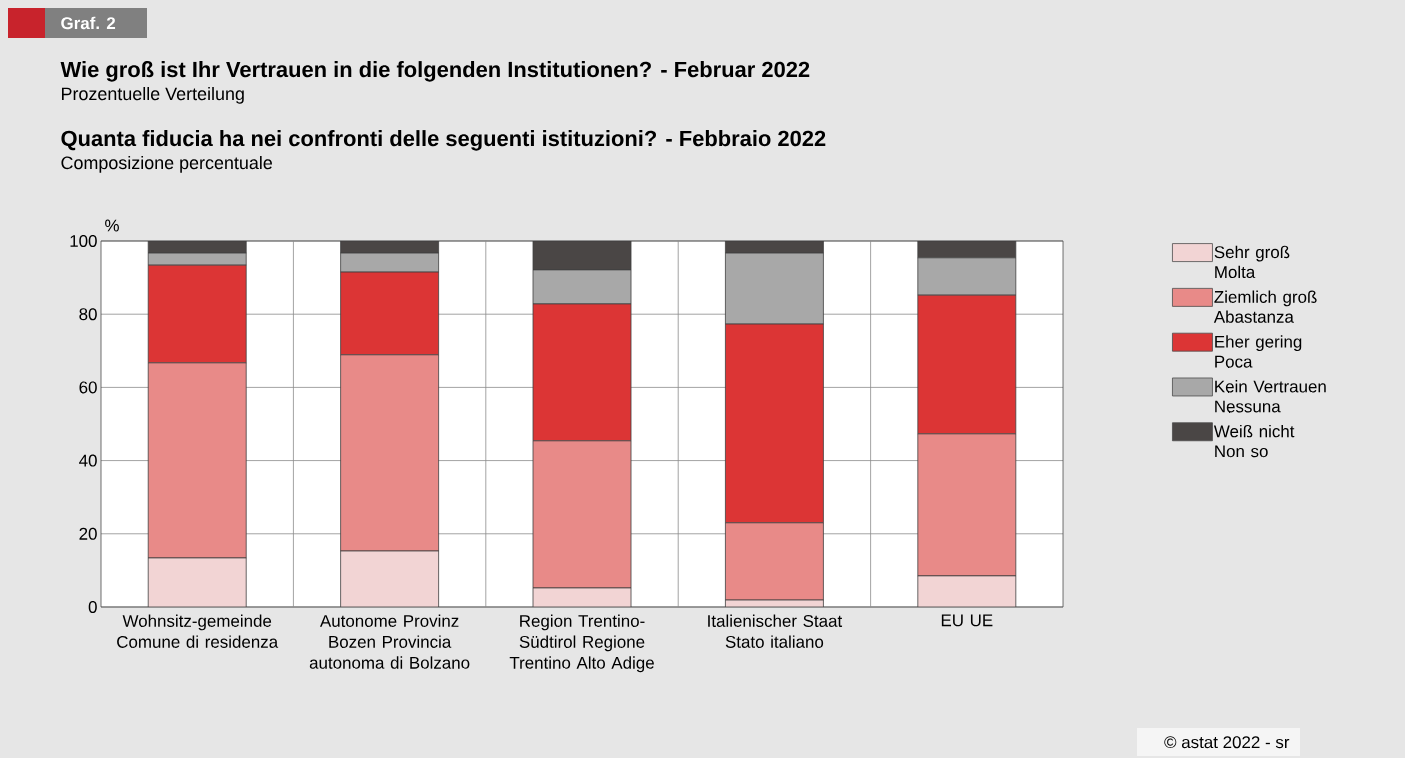 This screenshot has width=1405, height=758. What do you see at coordinates (435, 71) in the screenshot?
I see `chart-title: Wie groß ist Ihr Vertrauen in die folgenden Institutionen? - Februar 2022` at bounding box center [435, 71].